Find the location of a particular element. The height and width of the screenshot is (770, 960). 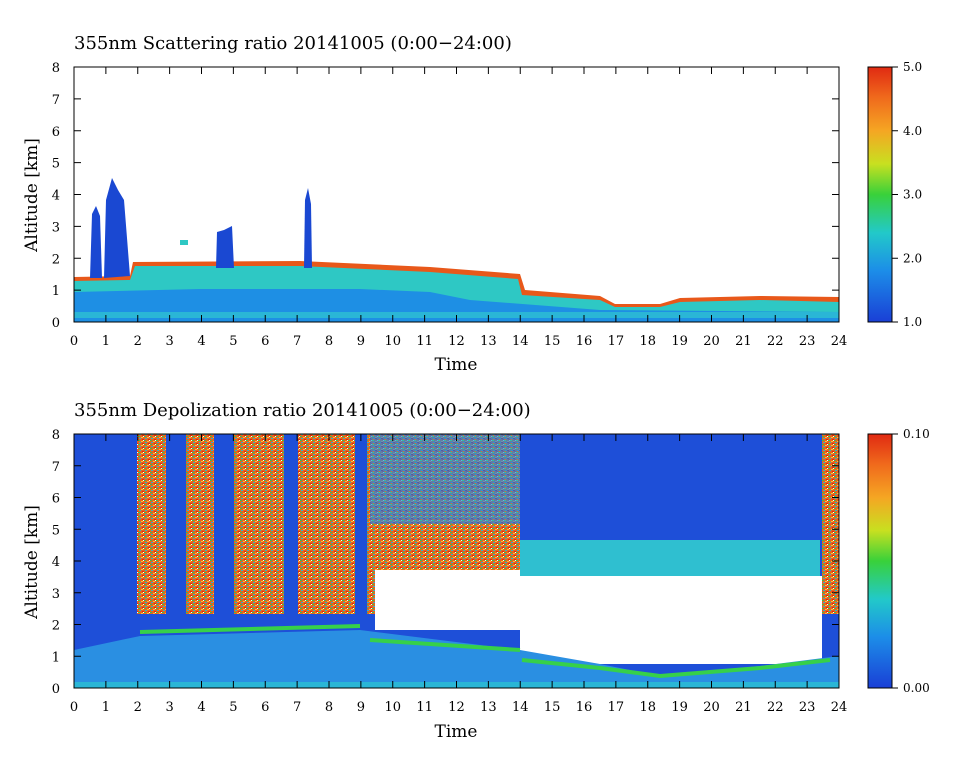

colorbar: 1.0 2.0 3.0 4.0 5.0 is located at coordinates (894, 194).